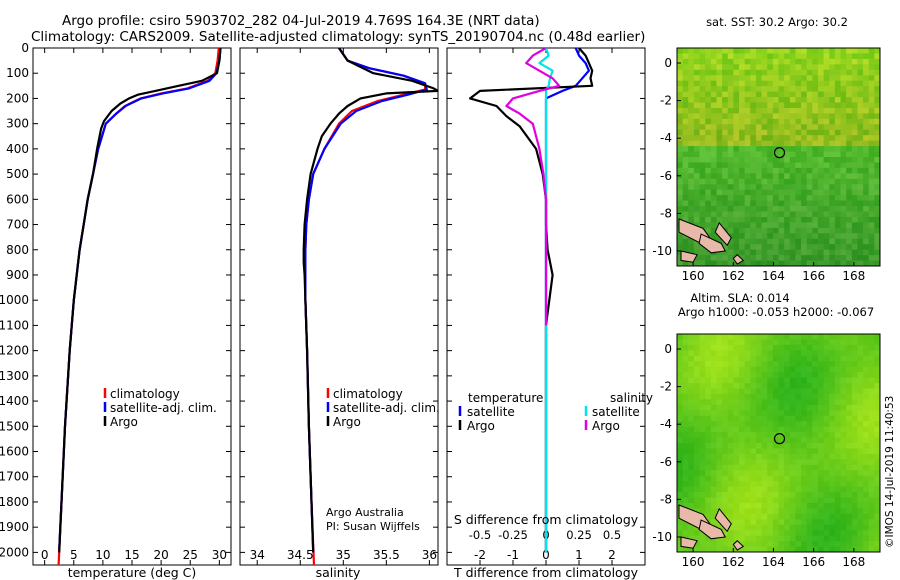 Image resolution: width=900 pixels, height=580 pixels. I want to click on map-ytick-label: -4, so click(666, 424).